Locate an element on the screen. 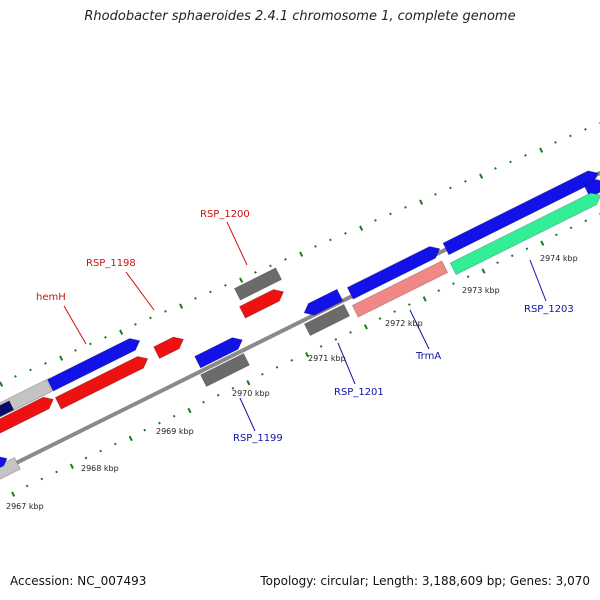  gene-label: RSP_1198 is located at coordinates (111, 263).